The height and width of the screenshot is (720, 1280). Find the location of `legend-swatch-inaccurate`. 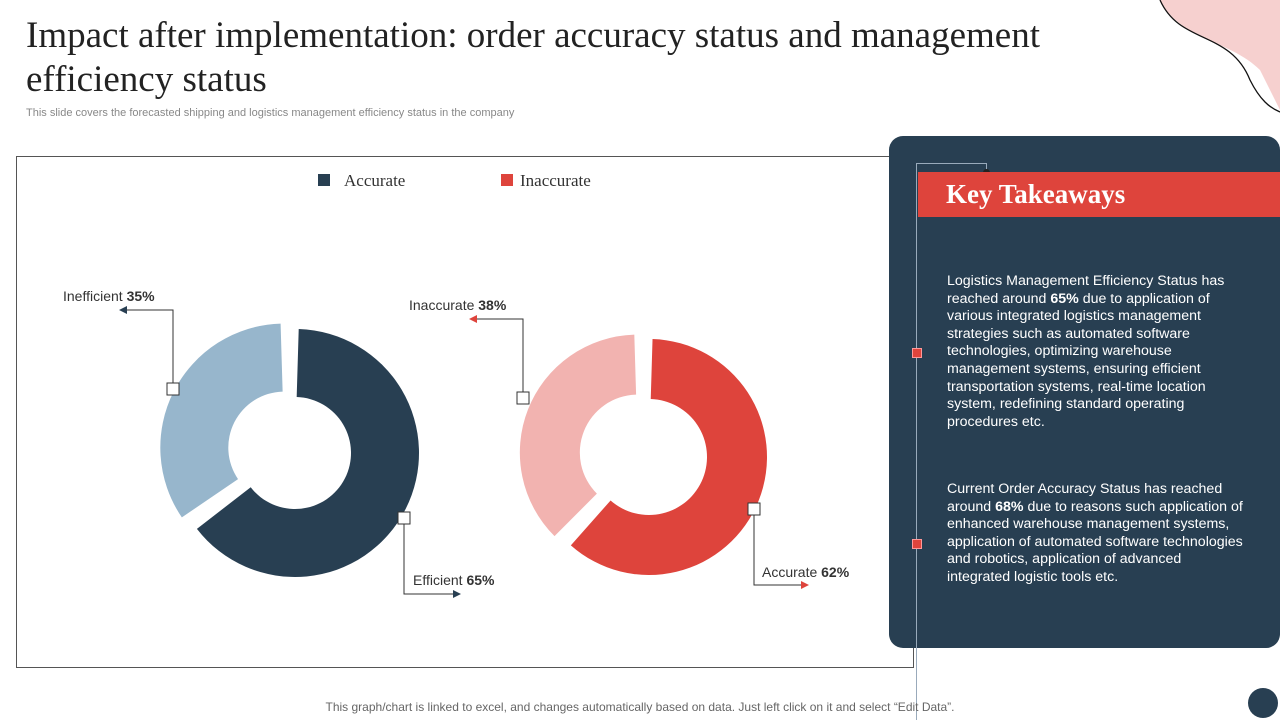

legend-swatch-inaccurate is located at coordinates (507, 180).